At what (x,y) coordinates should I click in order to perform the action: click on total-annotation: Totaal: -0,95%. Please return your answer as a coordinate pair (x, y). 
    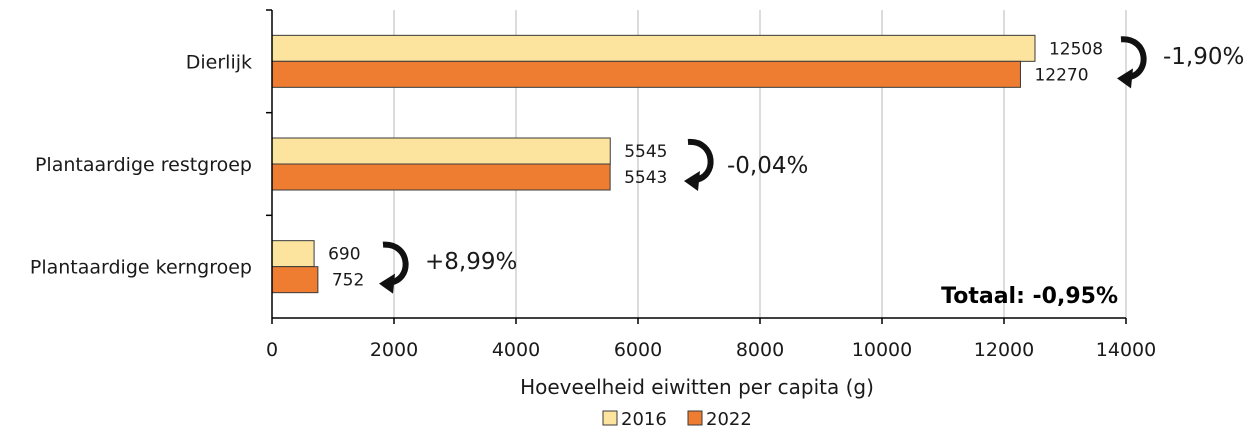
    Looking at the image, I should click on (1029, 296).